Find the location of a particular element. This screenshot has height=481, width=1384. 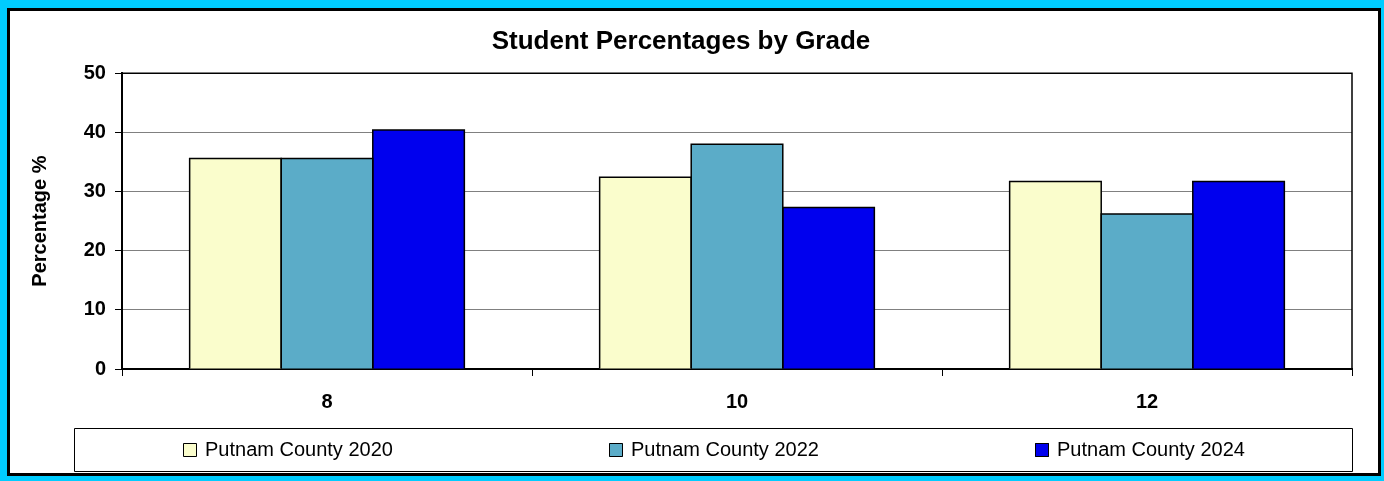

x-tick-label: 10 is located at coordinates (737, 400).